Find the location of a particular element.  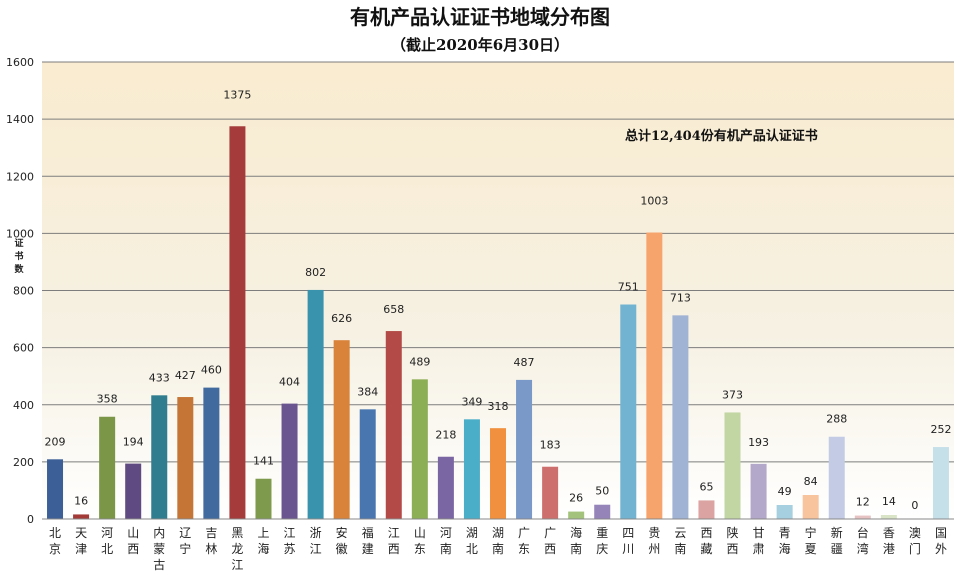

value-label: 427 is located at coordinates (185, 375).